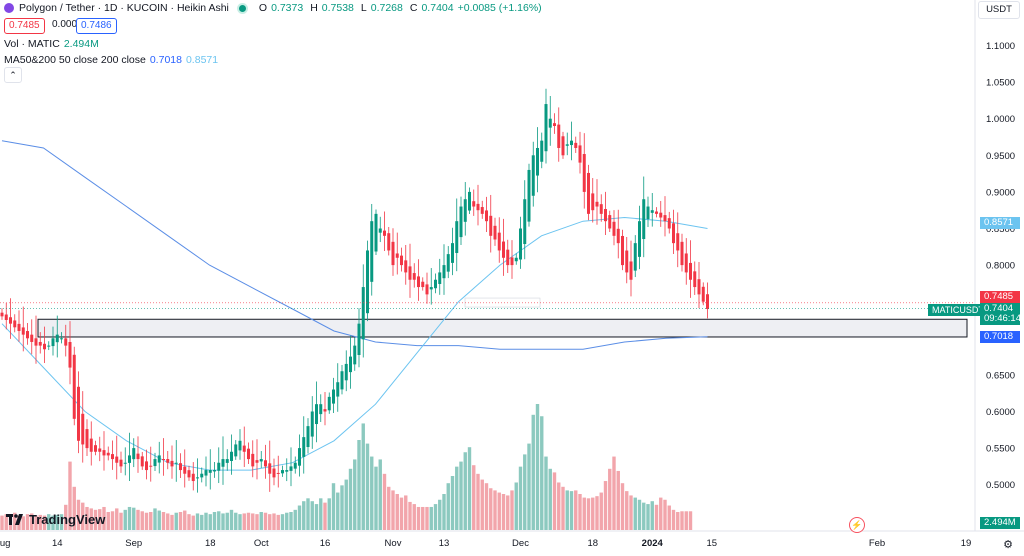 This screenshot has width=1024, height=556. What do you see at coordinates (5, 543) in the screenshot?
I see `time-tick-label: Aug` at bounding box center [5, 543].